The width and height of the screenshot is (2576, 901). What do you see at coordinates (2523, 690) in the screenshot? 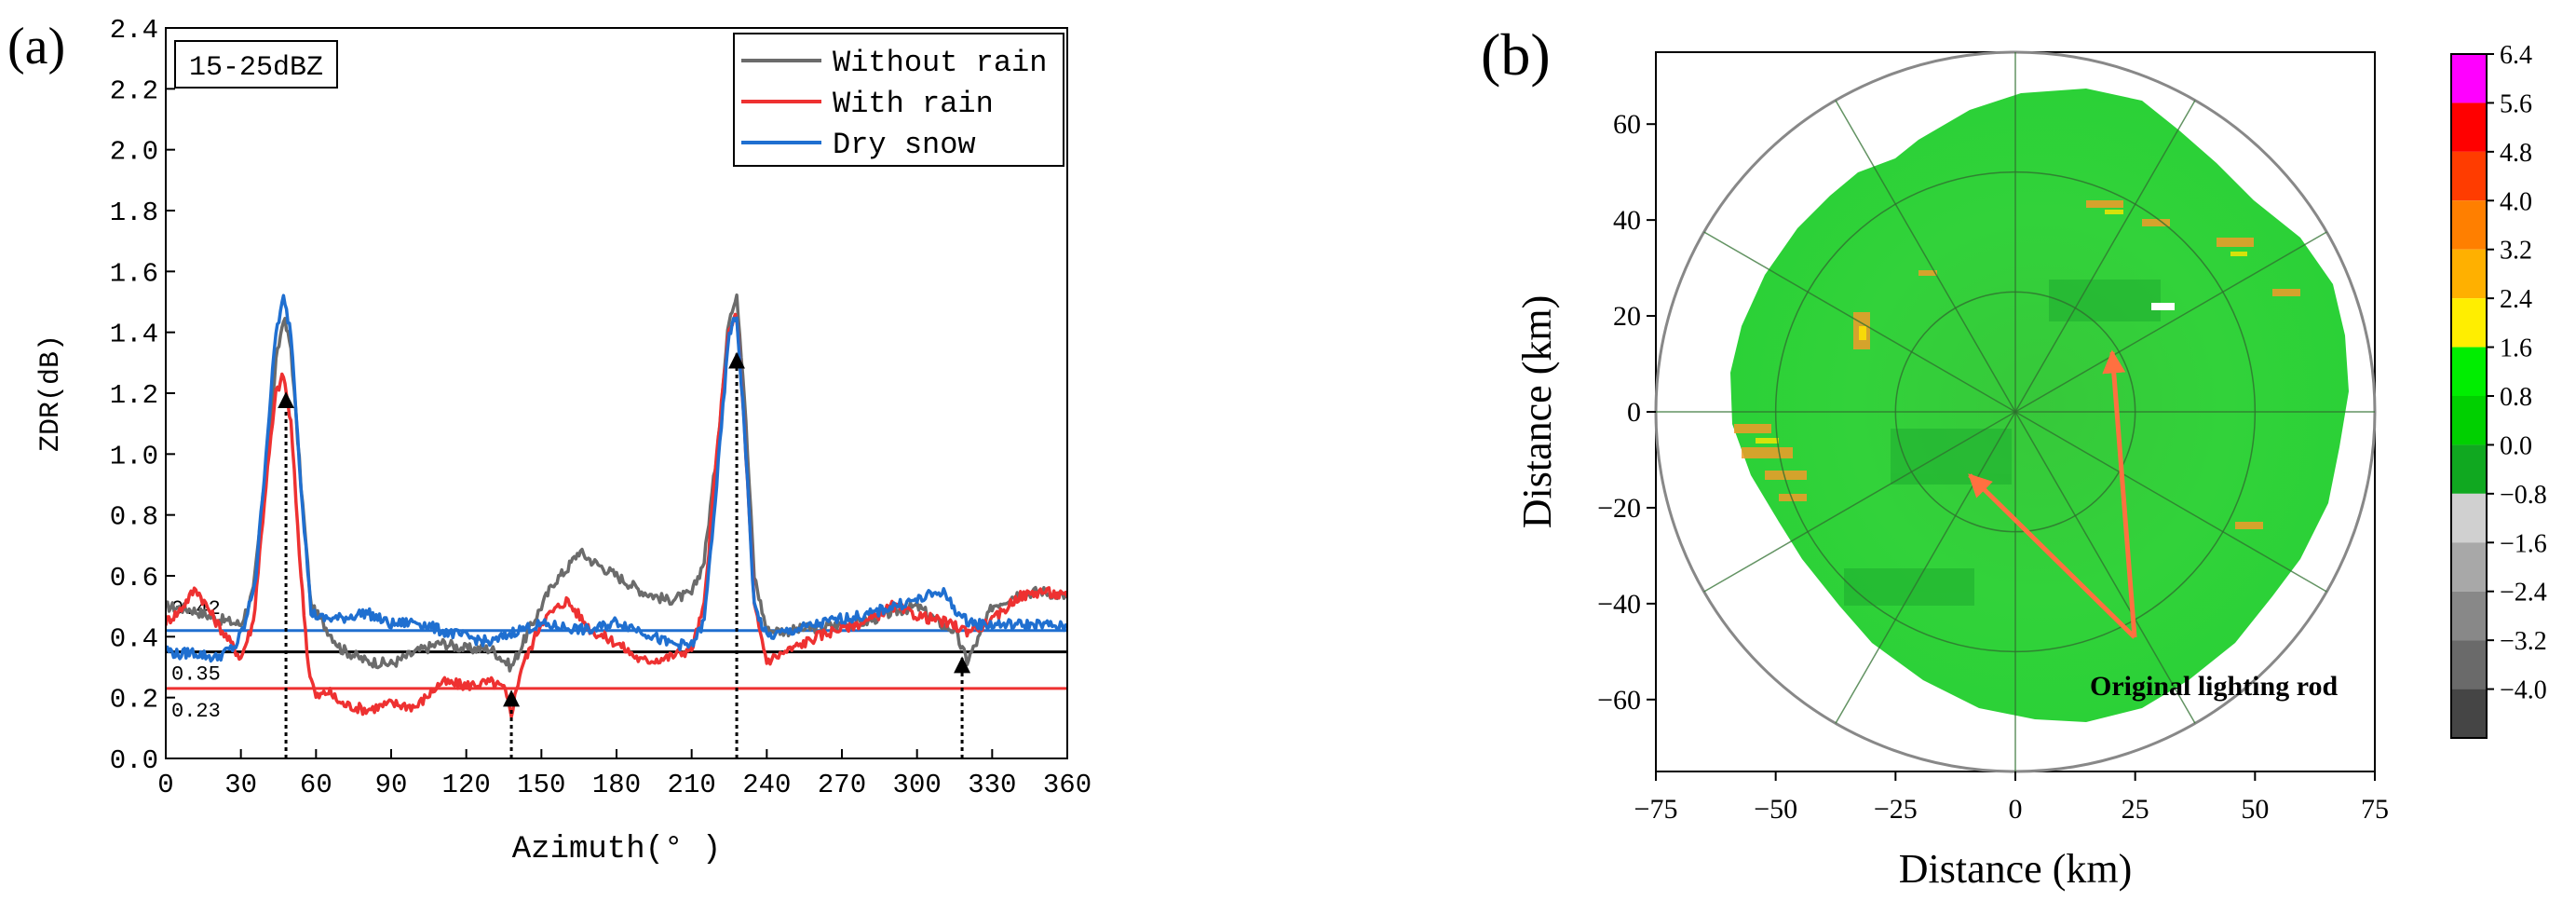
I see `colorbar-label: −4.0` at bounding box center [2523, 690].